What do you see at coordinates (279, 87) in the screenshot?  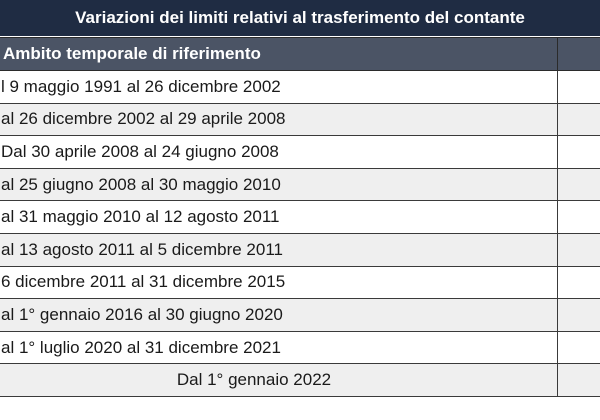 I see `period-cell: l 9 maggio 1991 al 26 dicembre 2002` at bounding box center [279, 87].